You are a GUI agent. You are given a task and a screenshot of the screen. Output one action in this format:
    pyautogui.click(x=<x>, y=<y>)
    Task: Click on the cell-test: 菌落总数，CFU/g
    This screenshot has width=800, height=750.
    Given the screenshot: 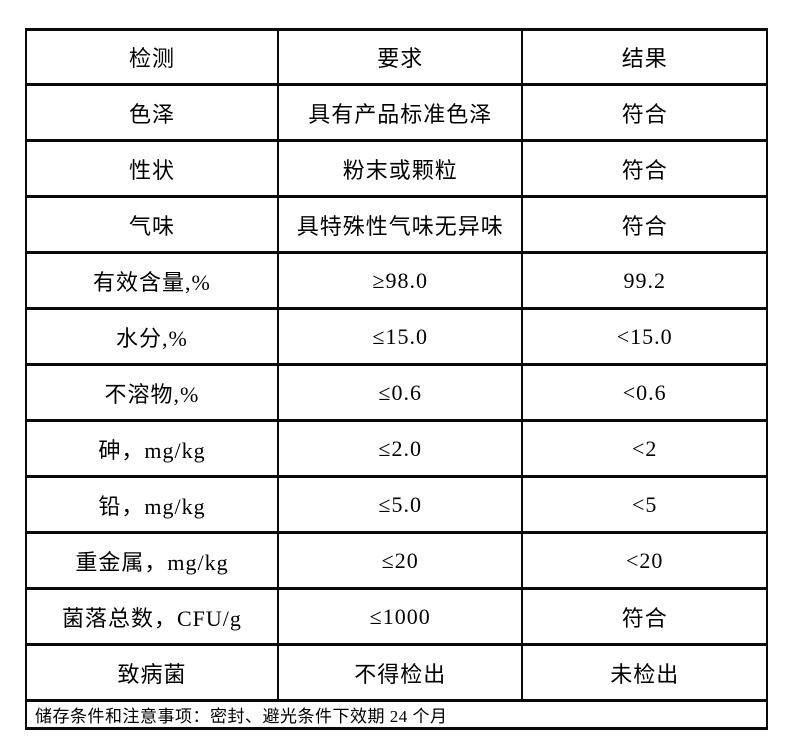 What is the action you would take?
    pyautogui.click(x=152, y=616)
    